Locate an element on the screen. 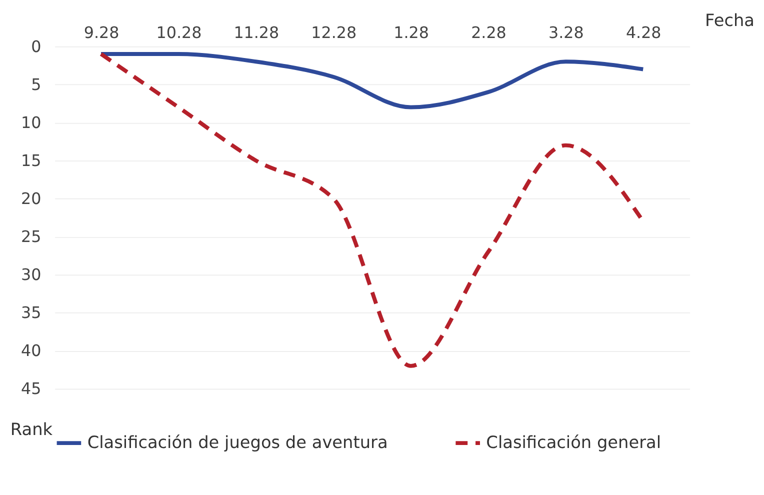 This screenshot has height=495, width=764. y-axis-title: Rank is located at coordinates (31, 428).